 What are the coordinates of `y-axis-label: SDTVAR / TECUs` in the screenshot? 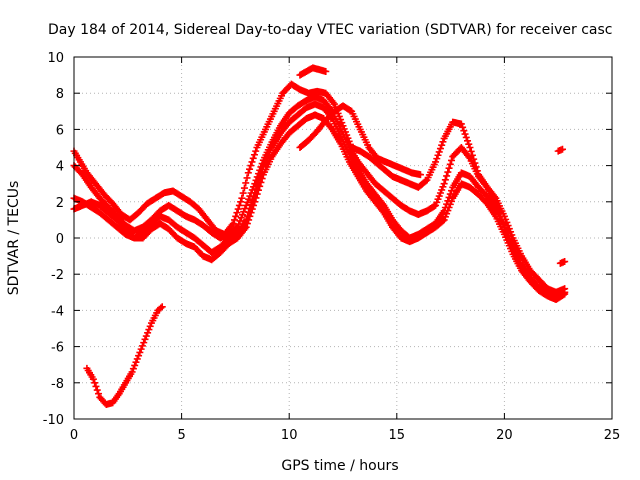 It's located at (14, 238).